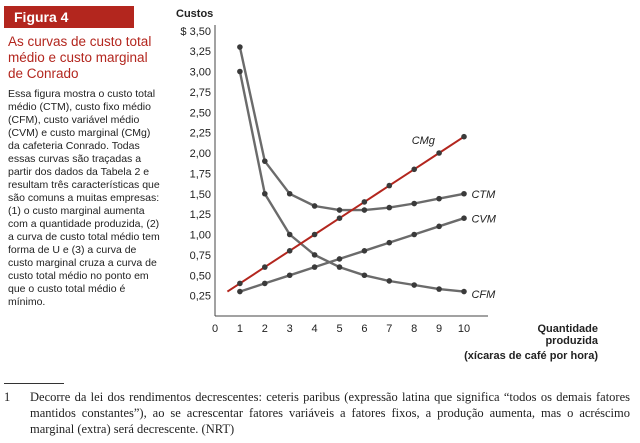  Describe the element at coordinates (200, 154) in the screenshot. I see `y-tick-label-6: 2,00` at that location.